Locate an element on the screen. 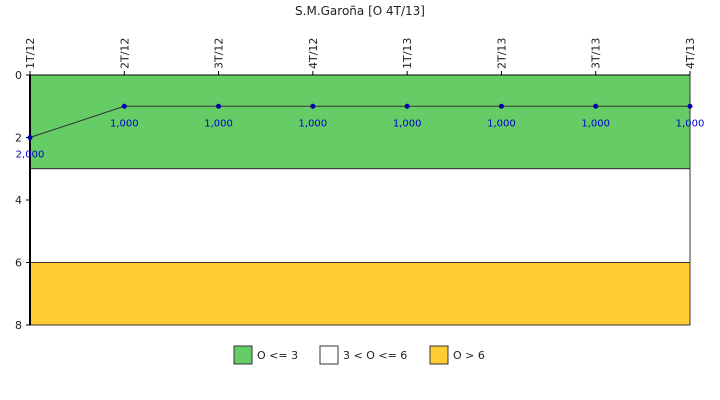 This screenshot has height=400, width=720. legend-label: 3 < O <= 6 is located at coordinates (375, 355).